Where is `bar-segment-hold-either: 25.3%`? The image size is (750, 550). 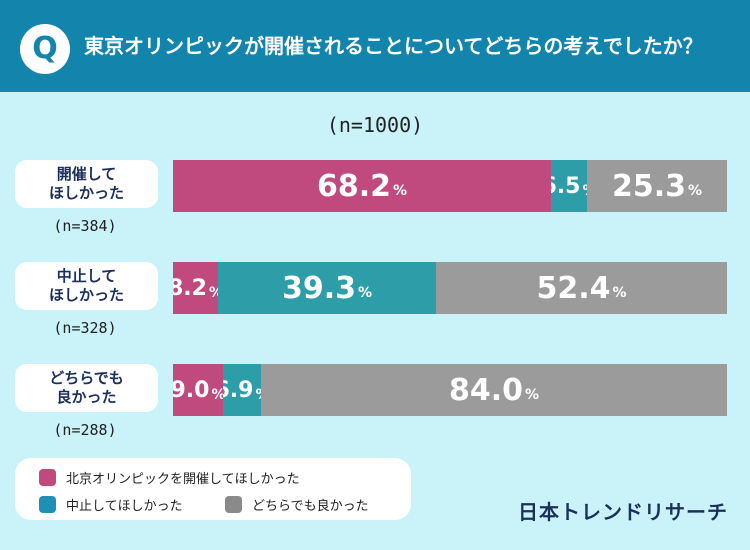
bar-segment-hold-either: 25.3% is located at coordinates (657, 186).